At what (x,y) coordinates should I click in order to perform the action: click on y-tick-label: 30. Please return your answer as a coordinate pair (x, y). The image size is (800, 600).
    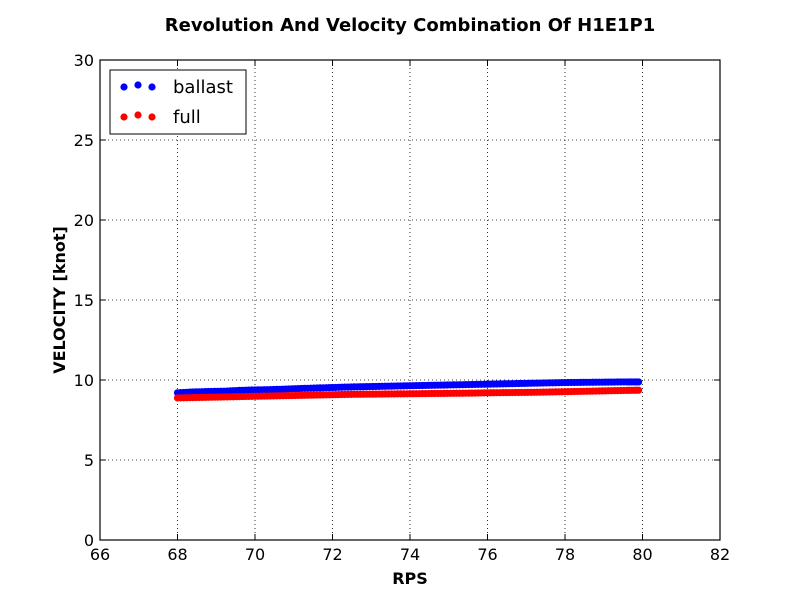
    Looking at the image, I should click on (84, 60).